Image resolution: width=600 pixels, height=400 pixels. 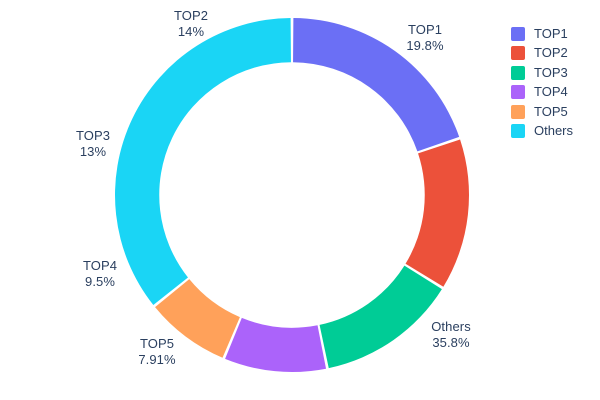 I want to click on legend-item-top4: TOP4, so click(x=554, y=93).